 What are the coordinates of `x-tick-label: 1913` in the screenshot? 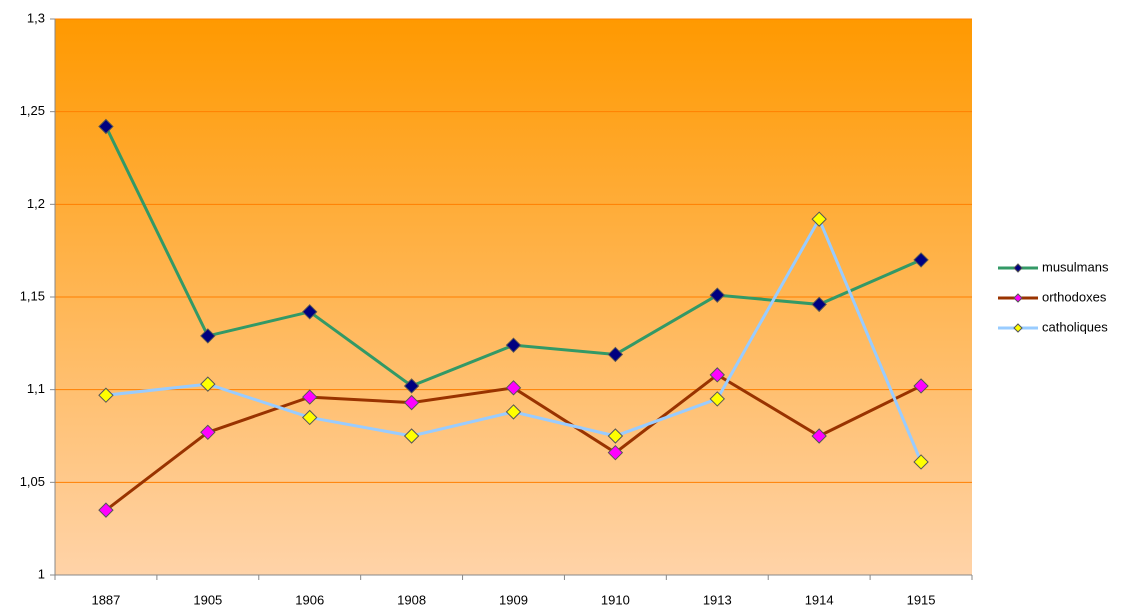 It's located at (717, 599).